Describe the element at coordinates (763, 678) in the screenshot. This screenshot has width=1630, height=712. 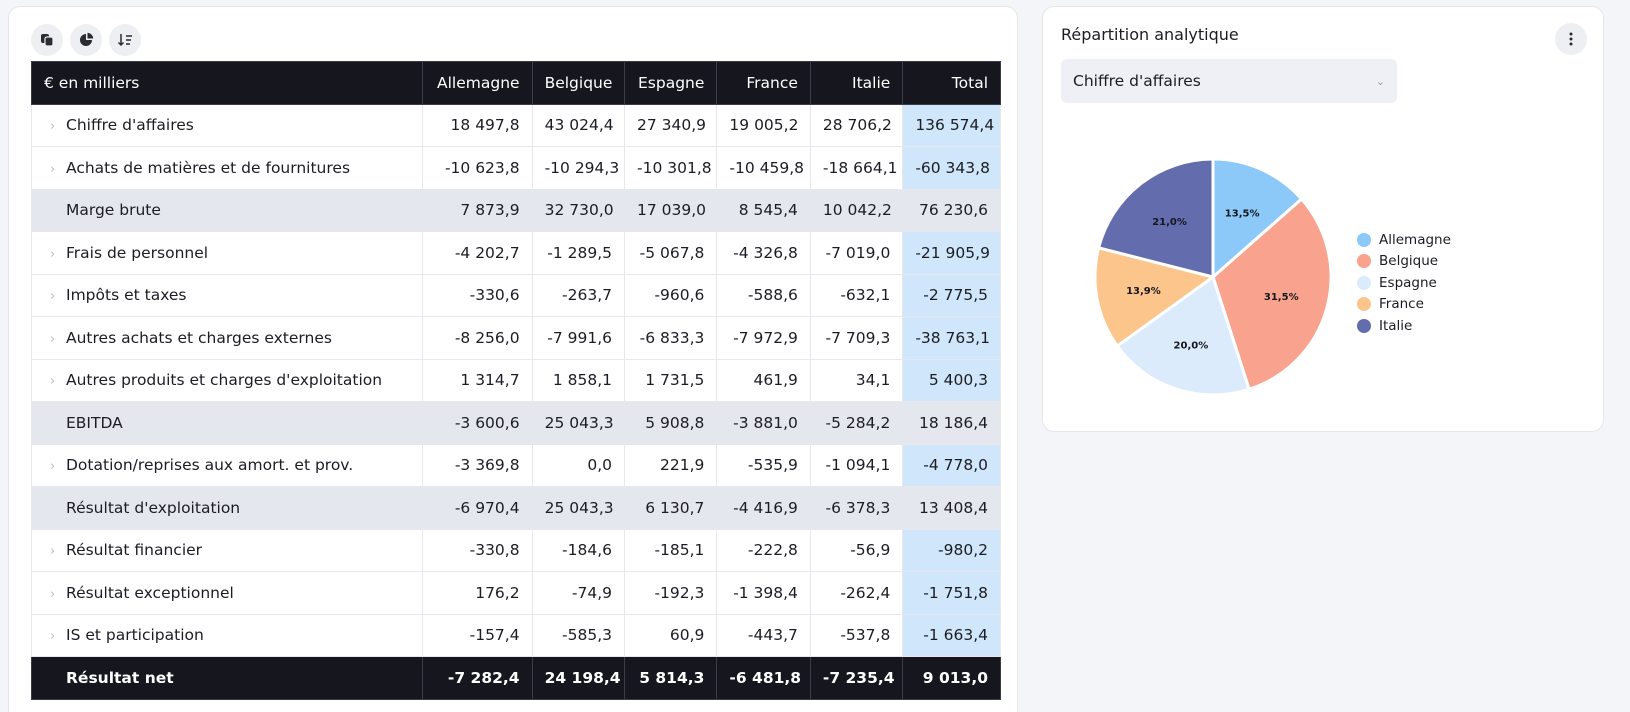
I see `value-cell: -6 481,8` at that location.